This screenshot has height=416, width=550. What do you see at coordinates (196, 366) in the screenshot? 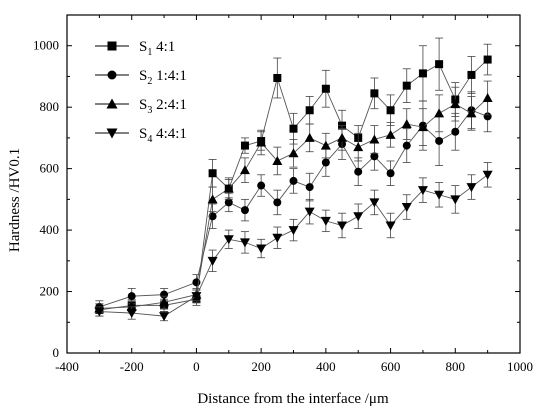
I see `x-tick-label: 0` at bounding box center [196, 366].